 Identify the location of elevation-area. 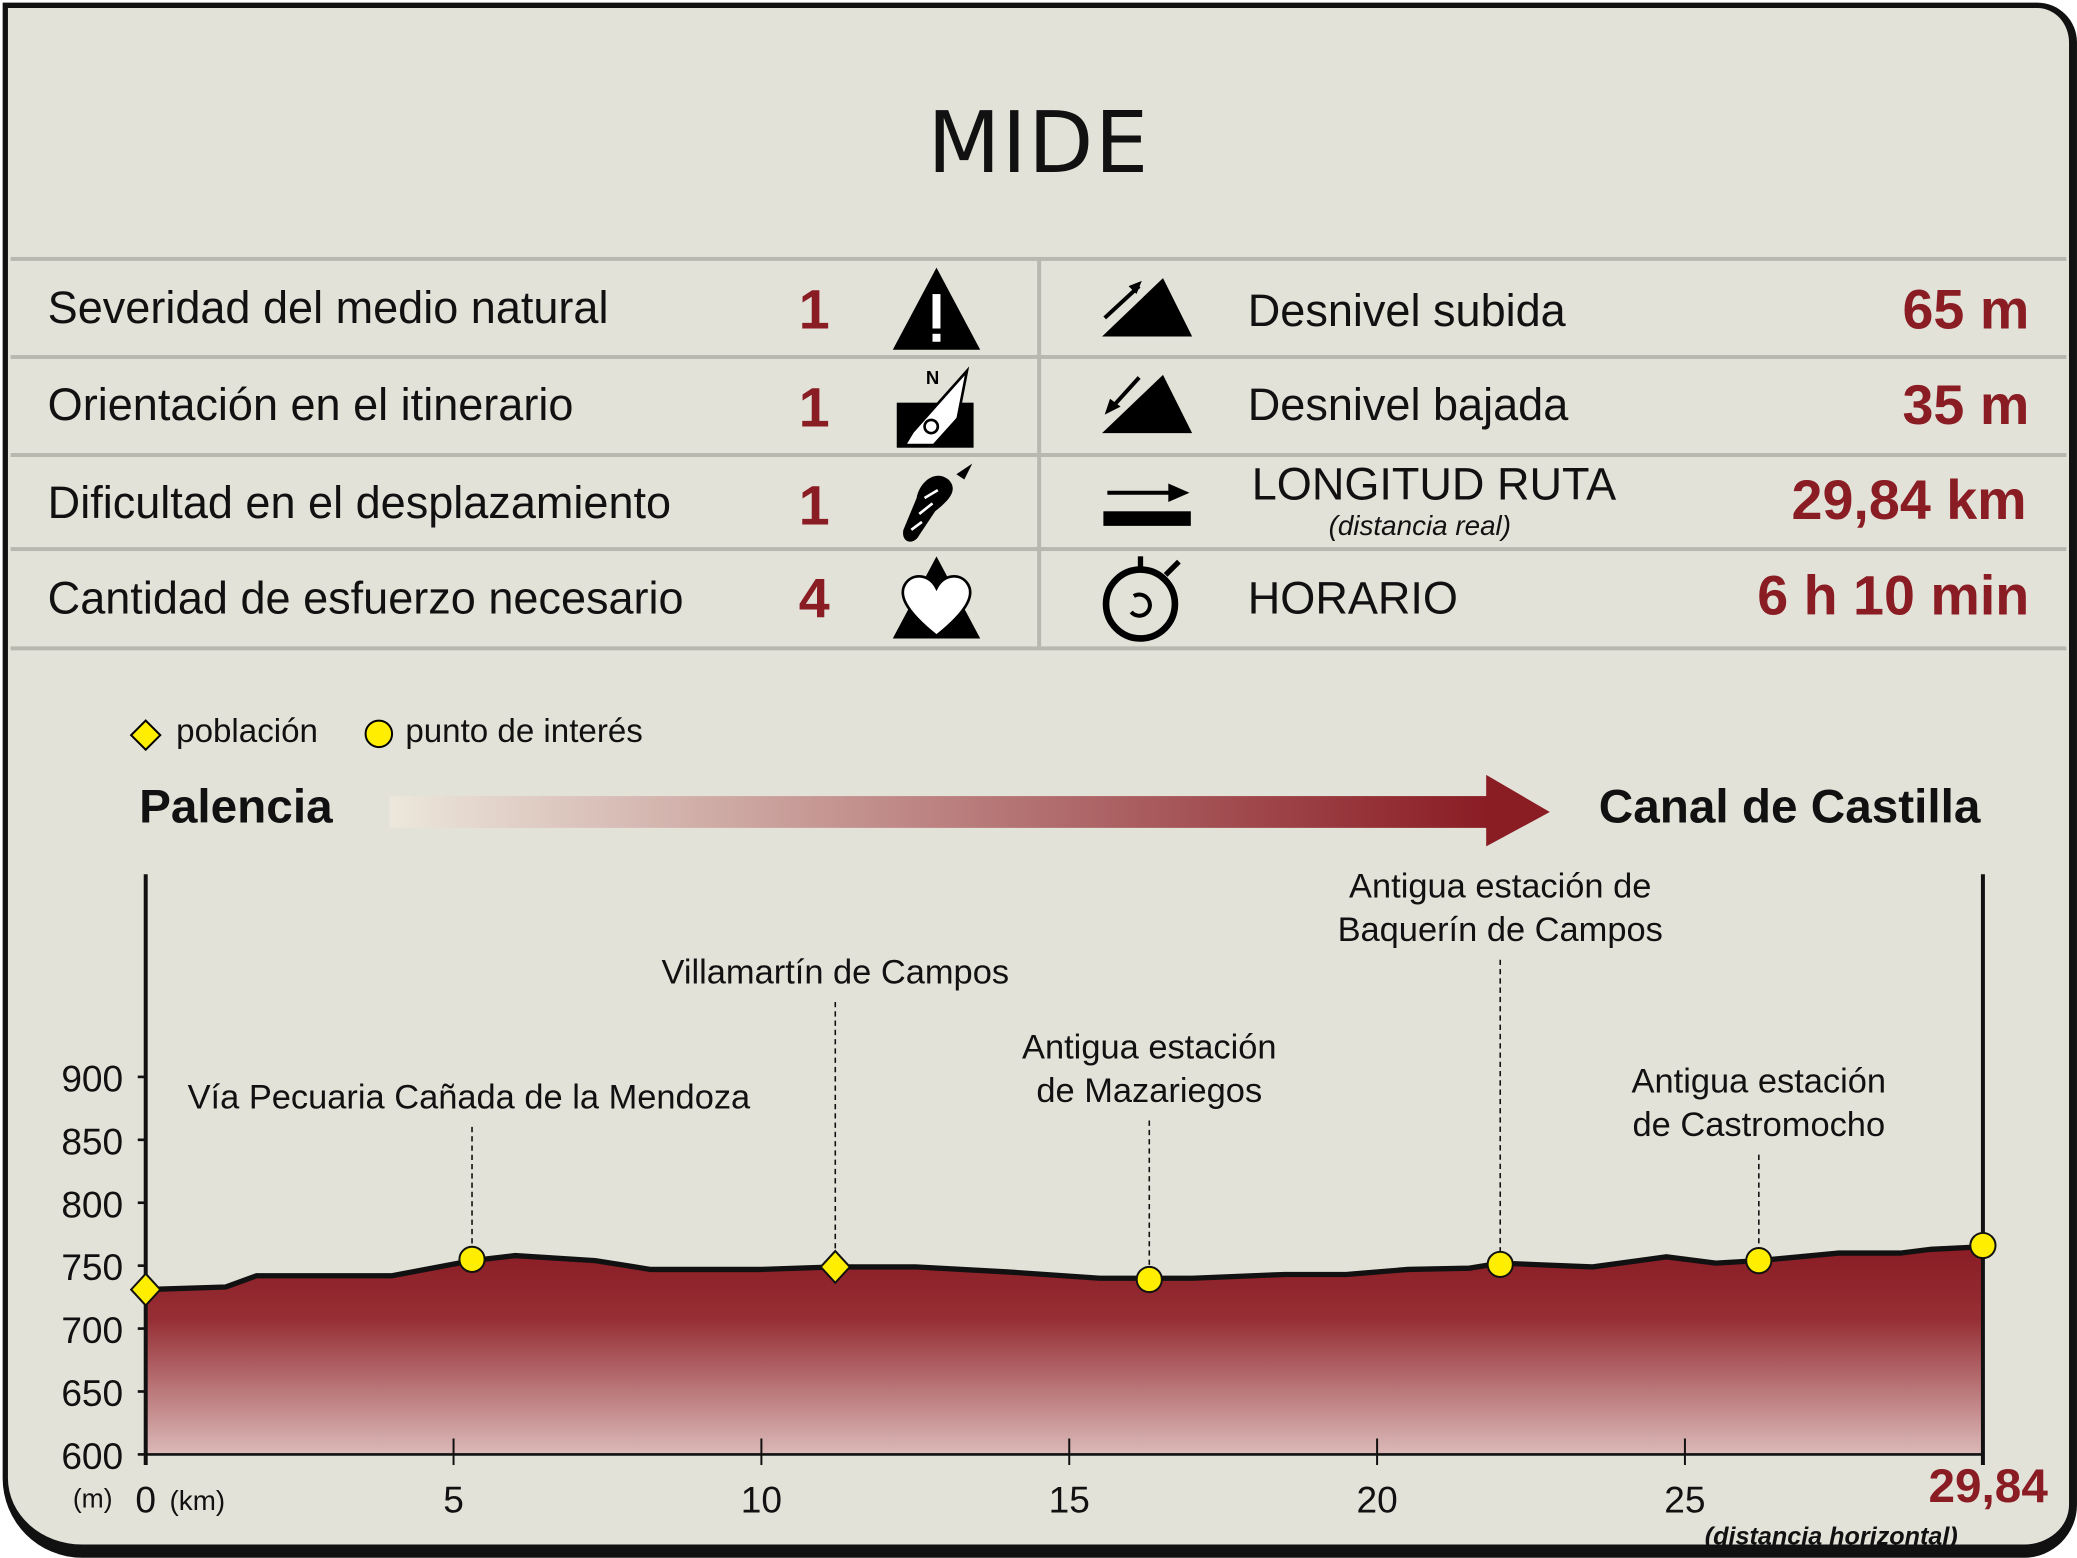
(1064, 1350).